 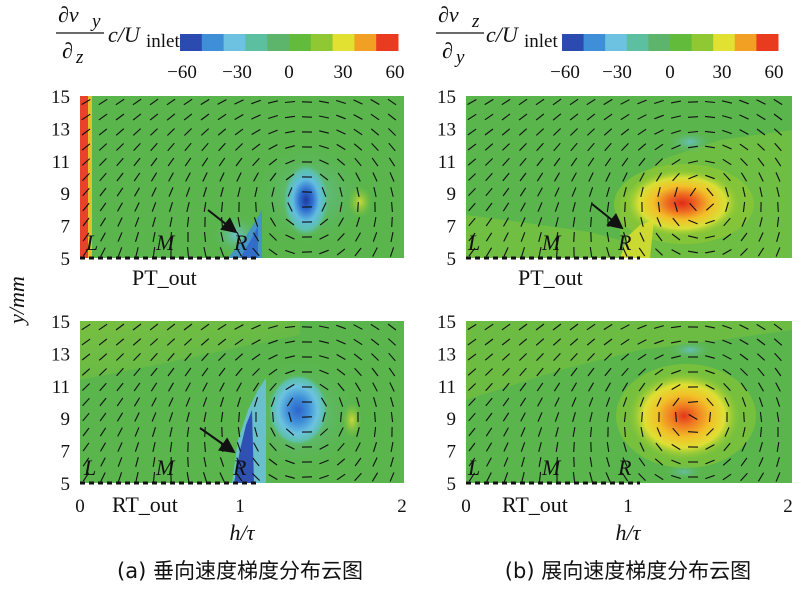 I want to click on x-axis-label-a: h/τ, so click(x=243, y=532).